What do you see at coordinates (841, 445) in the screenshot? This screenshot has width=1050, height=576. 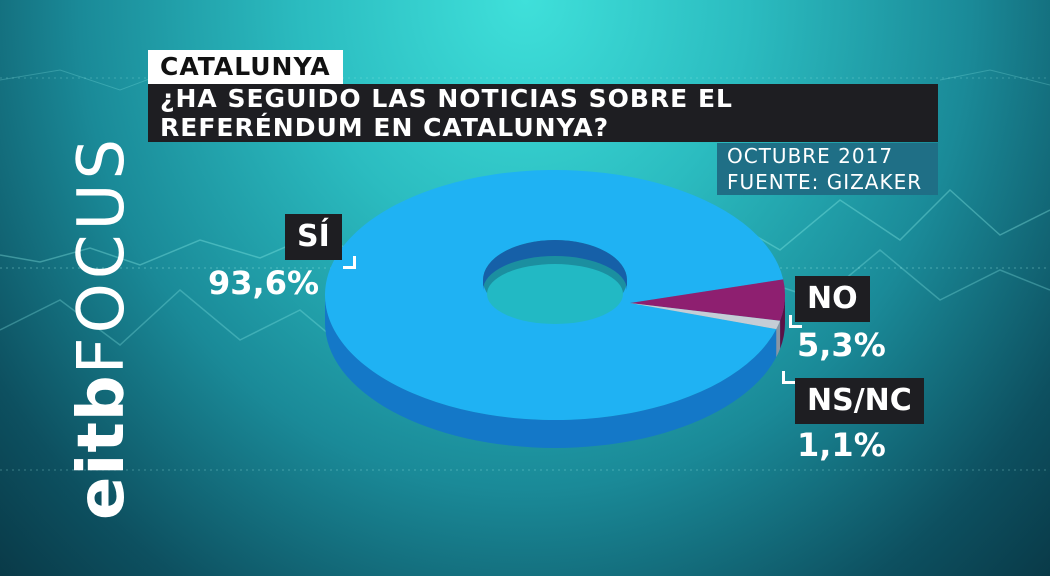 I see `value-label-ns-nc: 1,1%` at bounding box center [841, 445].